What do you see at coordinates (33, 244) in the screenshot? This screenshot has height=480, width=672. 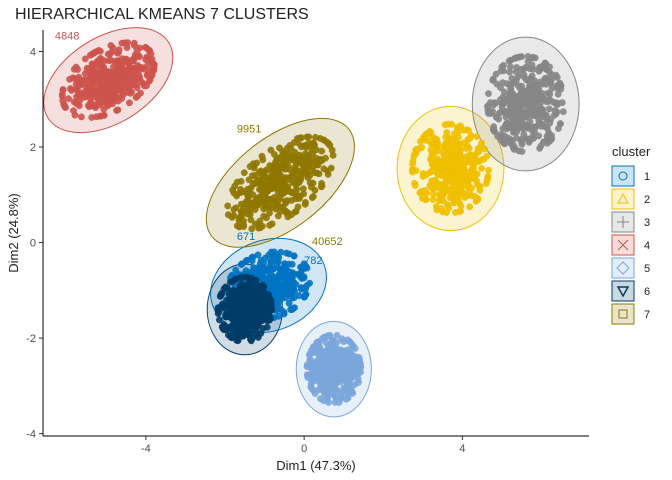 I see `y-tick-label: 0` at bounding box center [33, 244].